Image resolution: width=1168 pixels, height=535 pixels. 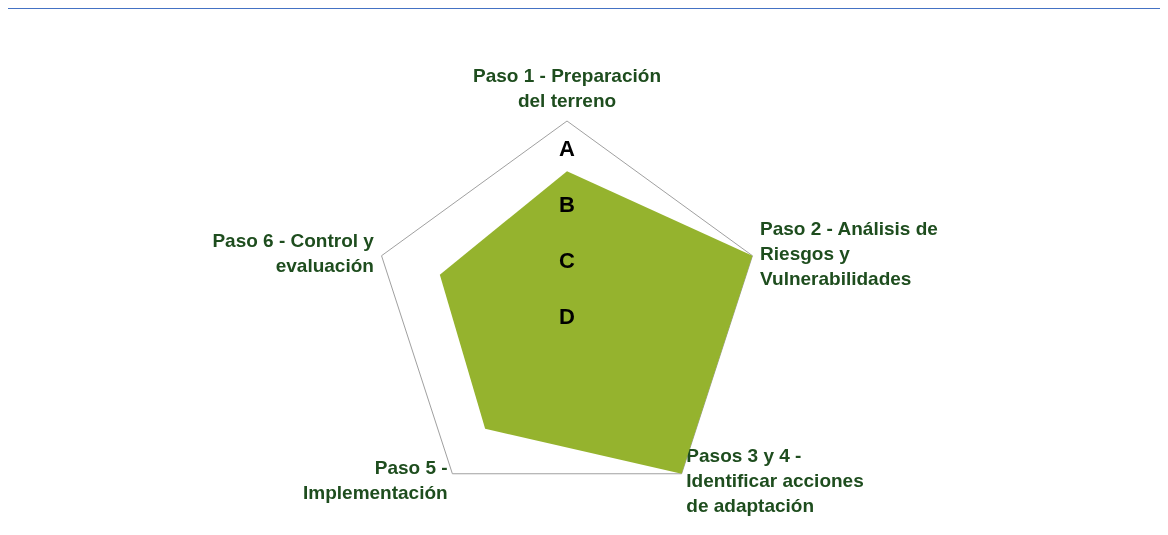 I want to click on spoke-label: Paso 6 - Control y evaluación, so click(x=293, y=253).